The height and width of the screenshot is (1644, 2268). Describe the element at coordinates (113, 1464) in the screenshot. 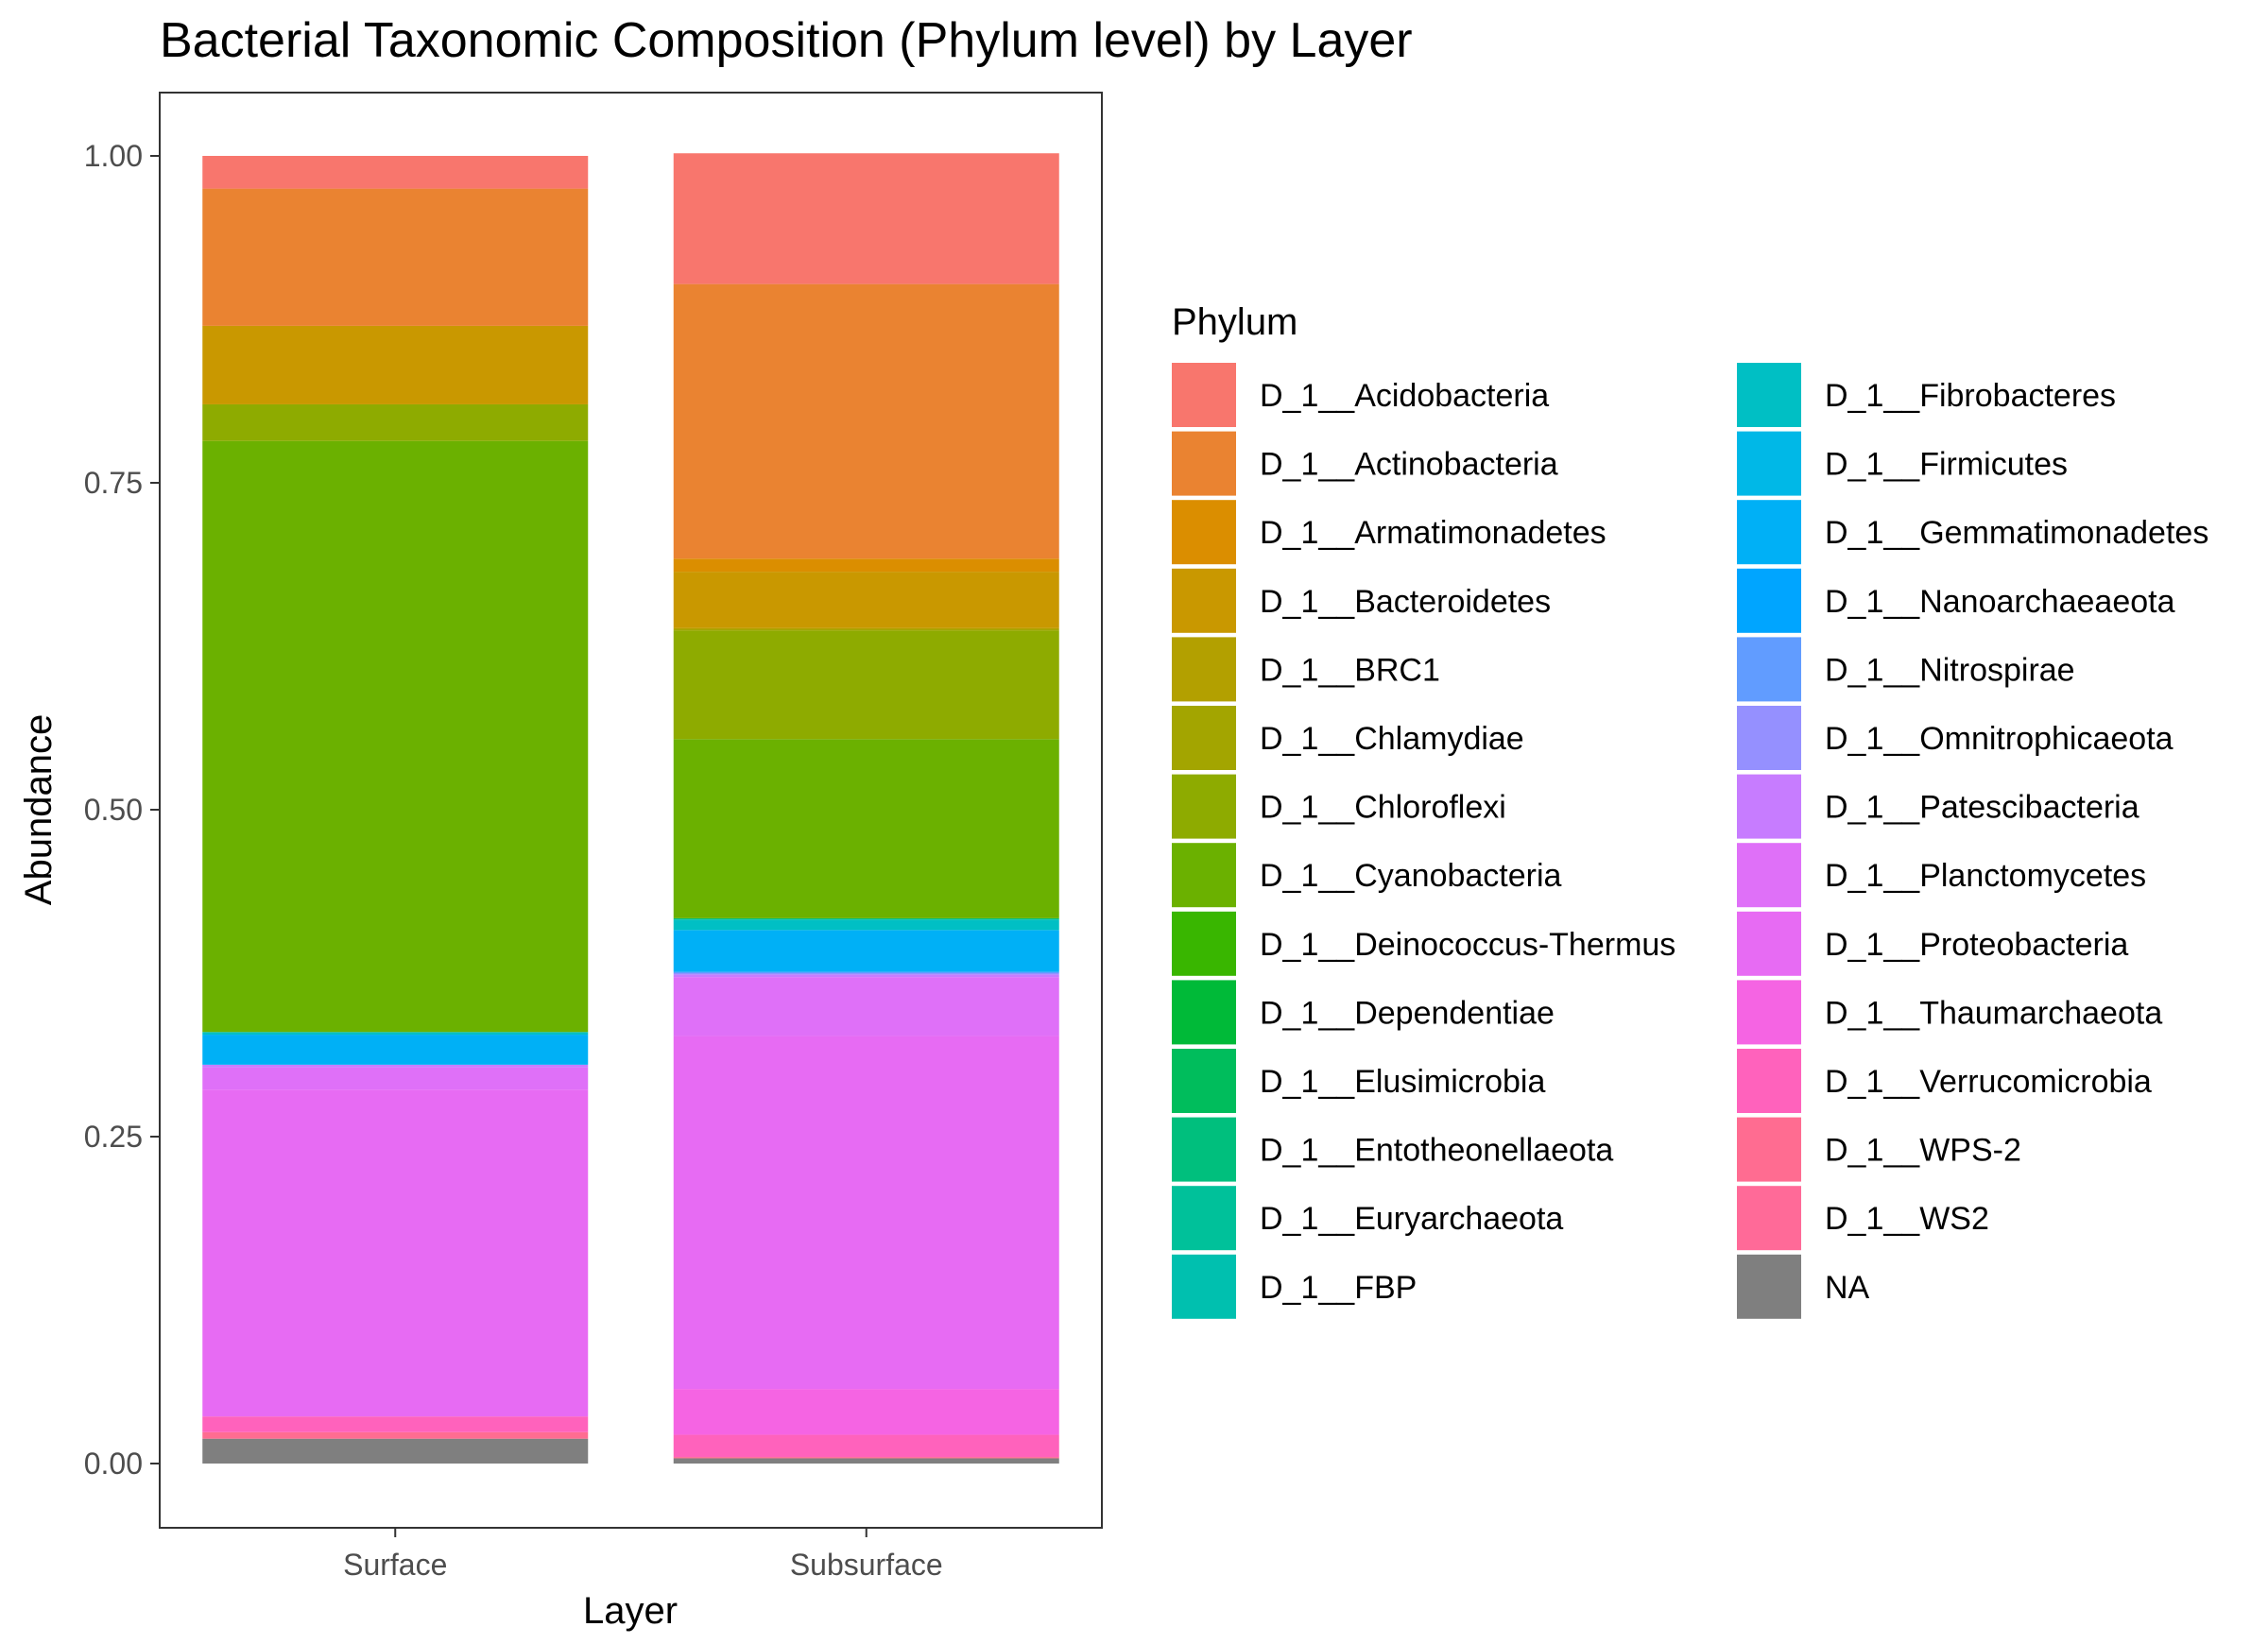

I see `y-tick-label: 0.00` at that location.